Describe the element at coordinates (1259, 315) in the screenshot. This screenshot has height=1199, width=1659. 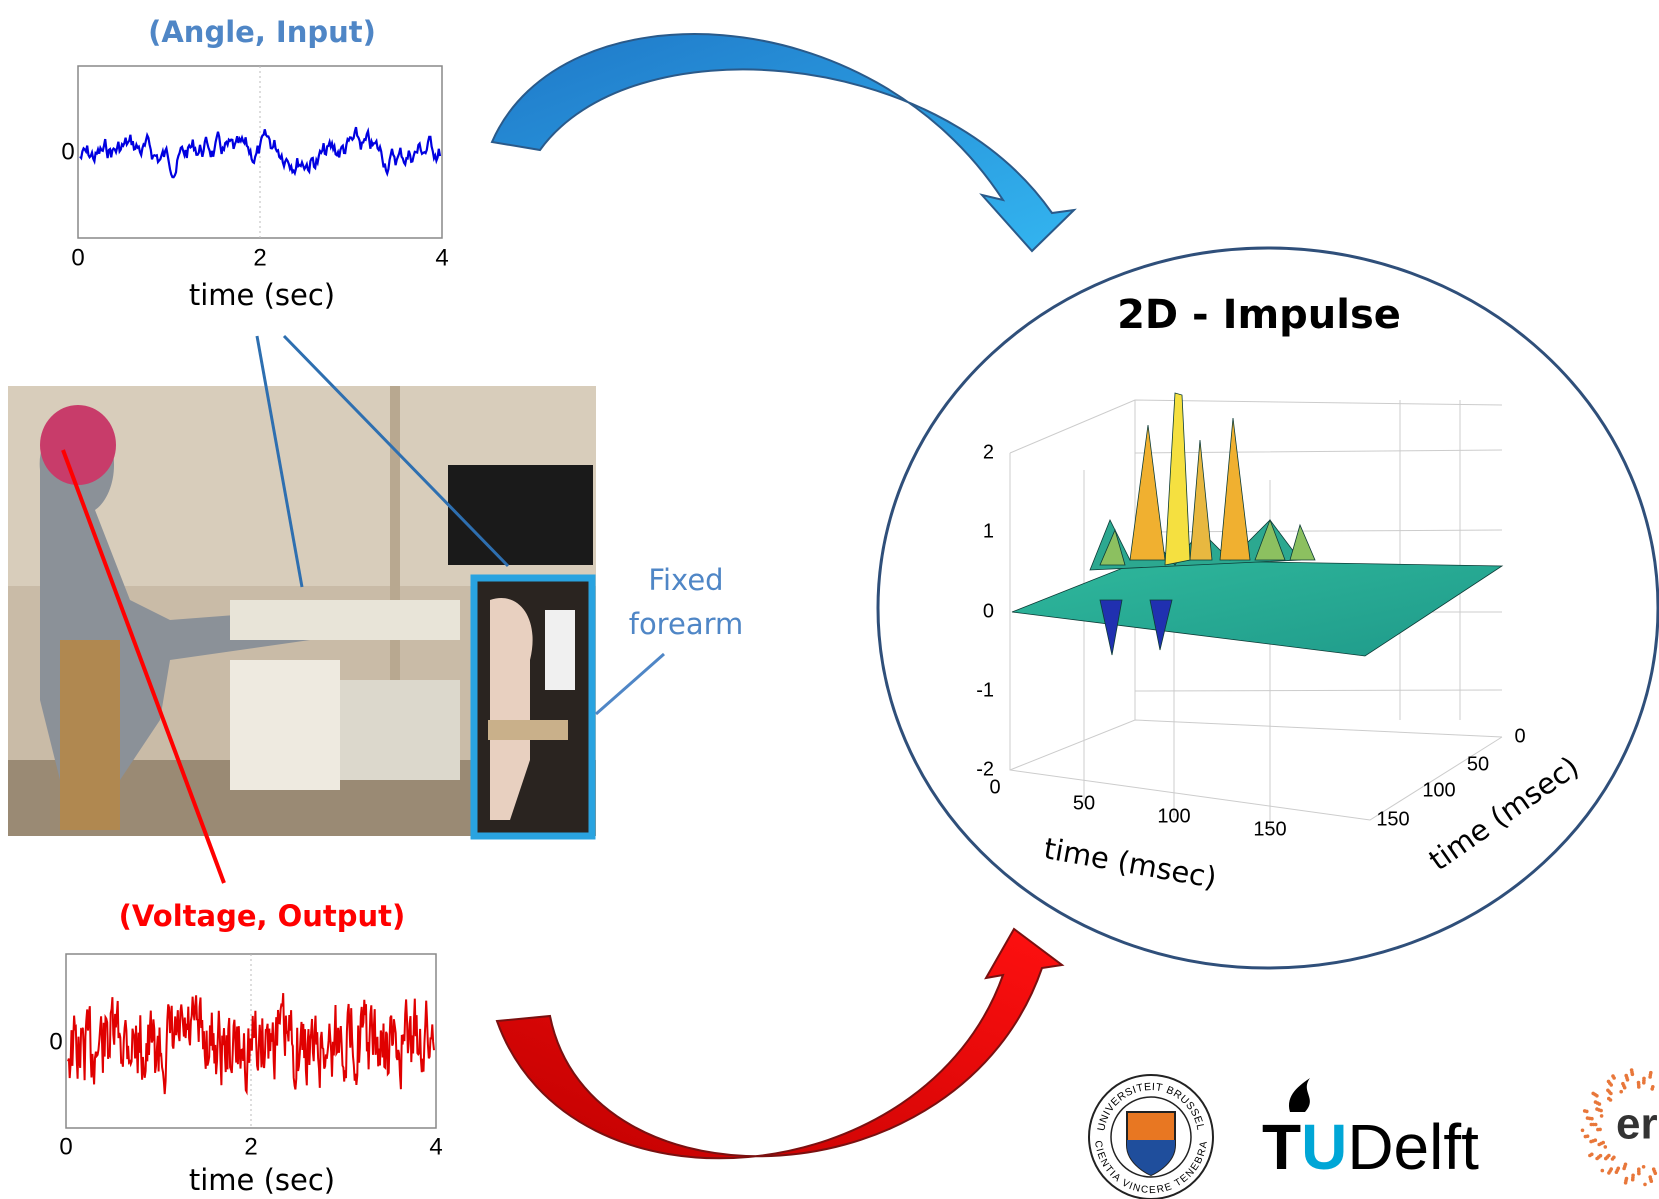
I see `impulse-title: 2D - Impulse` at that location.